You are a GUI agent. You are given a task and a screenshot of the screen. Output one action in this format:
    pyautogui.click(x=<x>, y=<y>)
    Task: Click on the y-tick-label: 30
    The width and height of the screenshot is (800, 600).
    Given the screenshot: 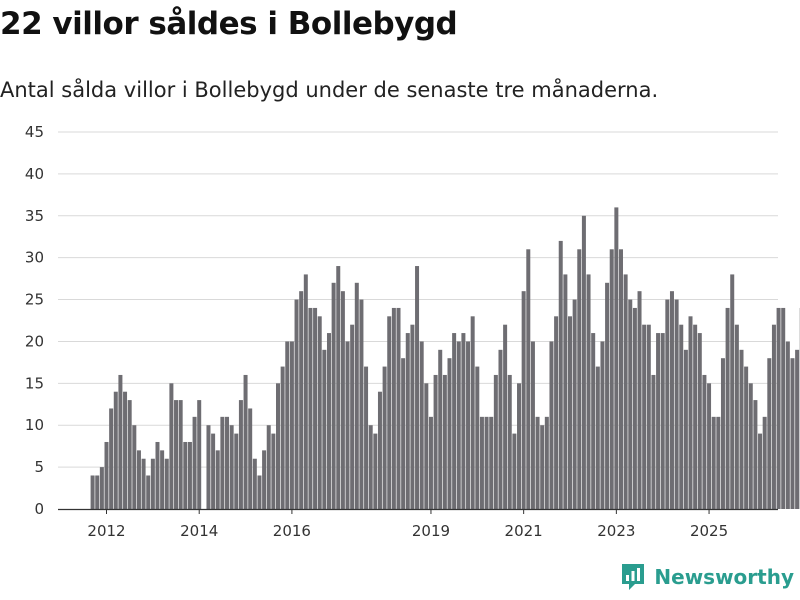 What is the action you would take?
    pyautogui.click(x=34, y=258)
    